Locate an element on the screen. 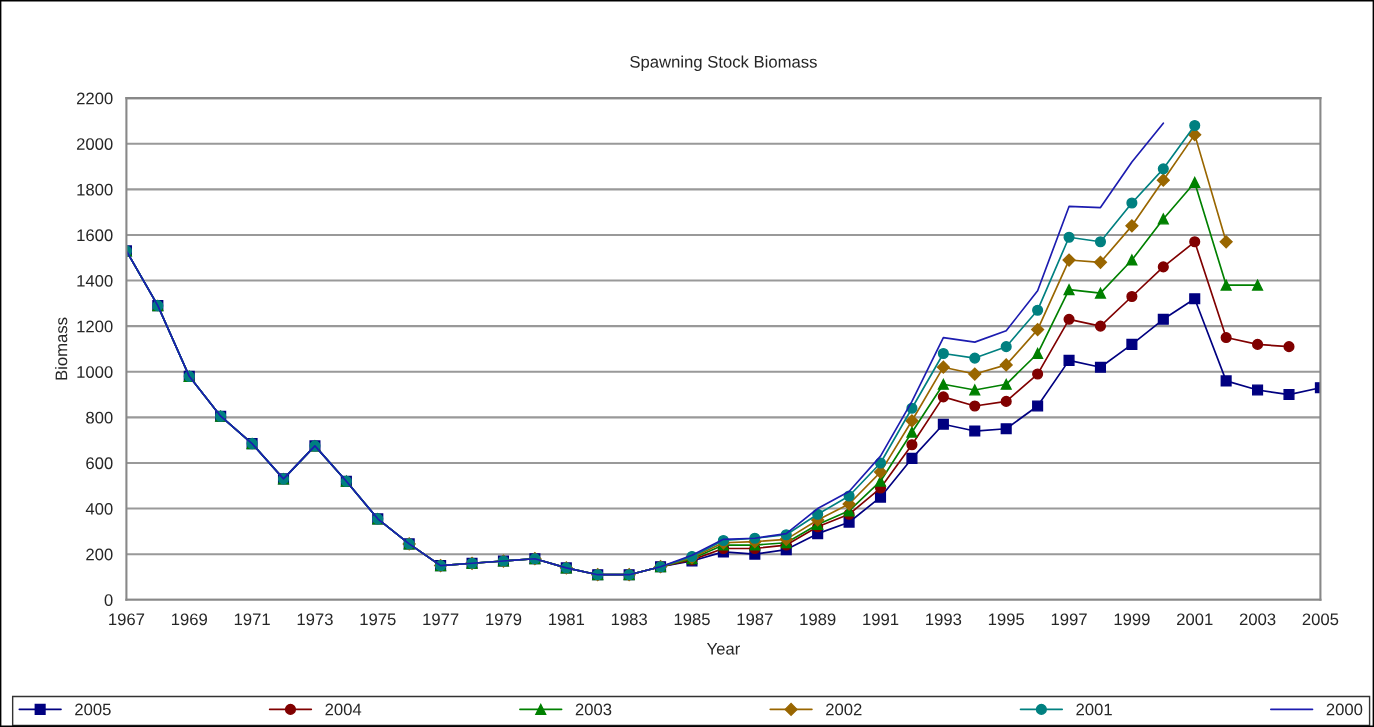 The height and width of the screenshot is (727, 1374). x-tick-label: 1971 is located at coordinates (252, 619).